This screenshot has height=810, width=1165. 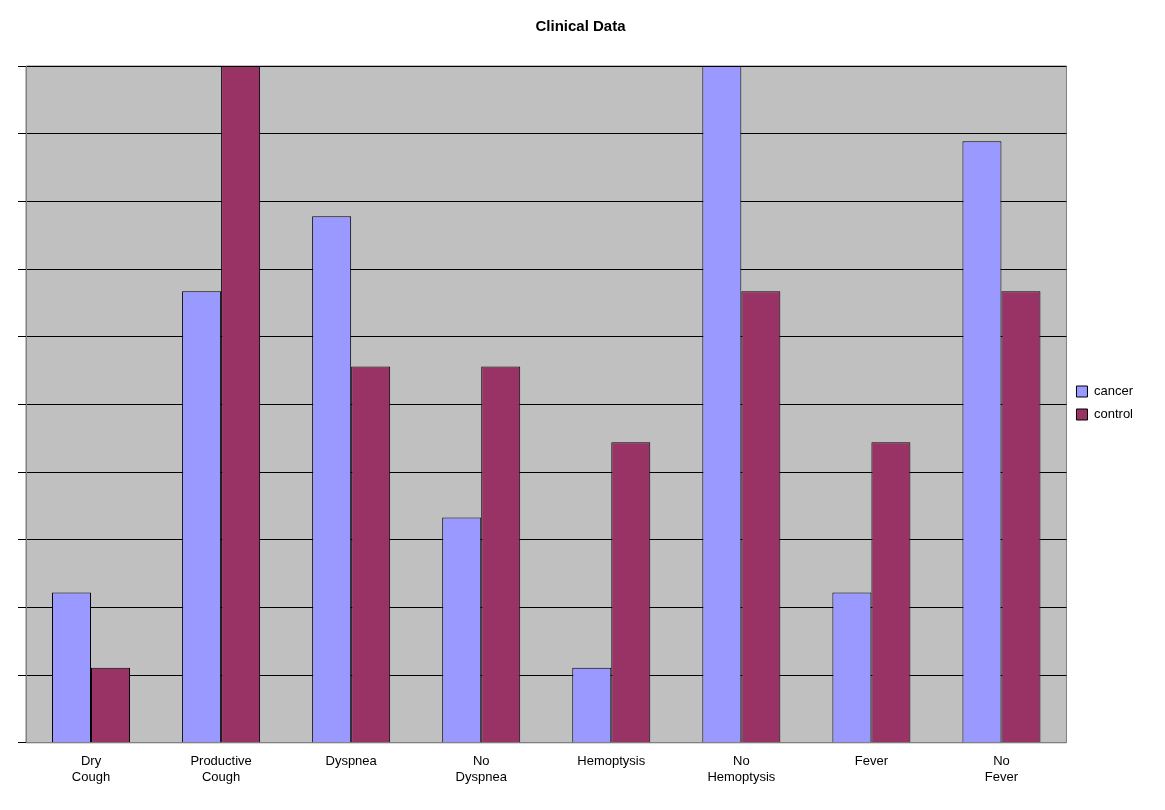 What do you see at coordinates (581, 26) in the screenshot?
I see `chart-title: Clinical Data` at bounding box center [581, 26].